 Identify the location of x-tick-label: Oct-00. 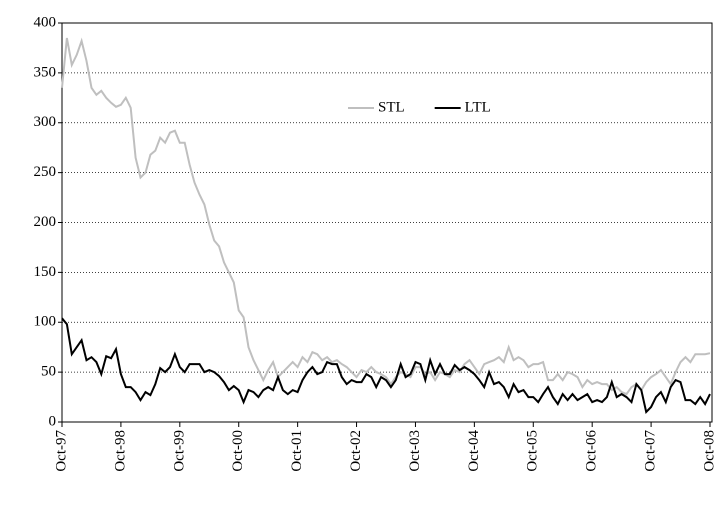
(238, 451).